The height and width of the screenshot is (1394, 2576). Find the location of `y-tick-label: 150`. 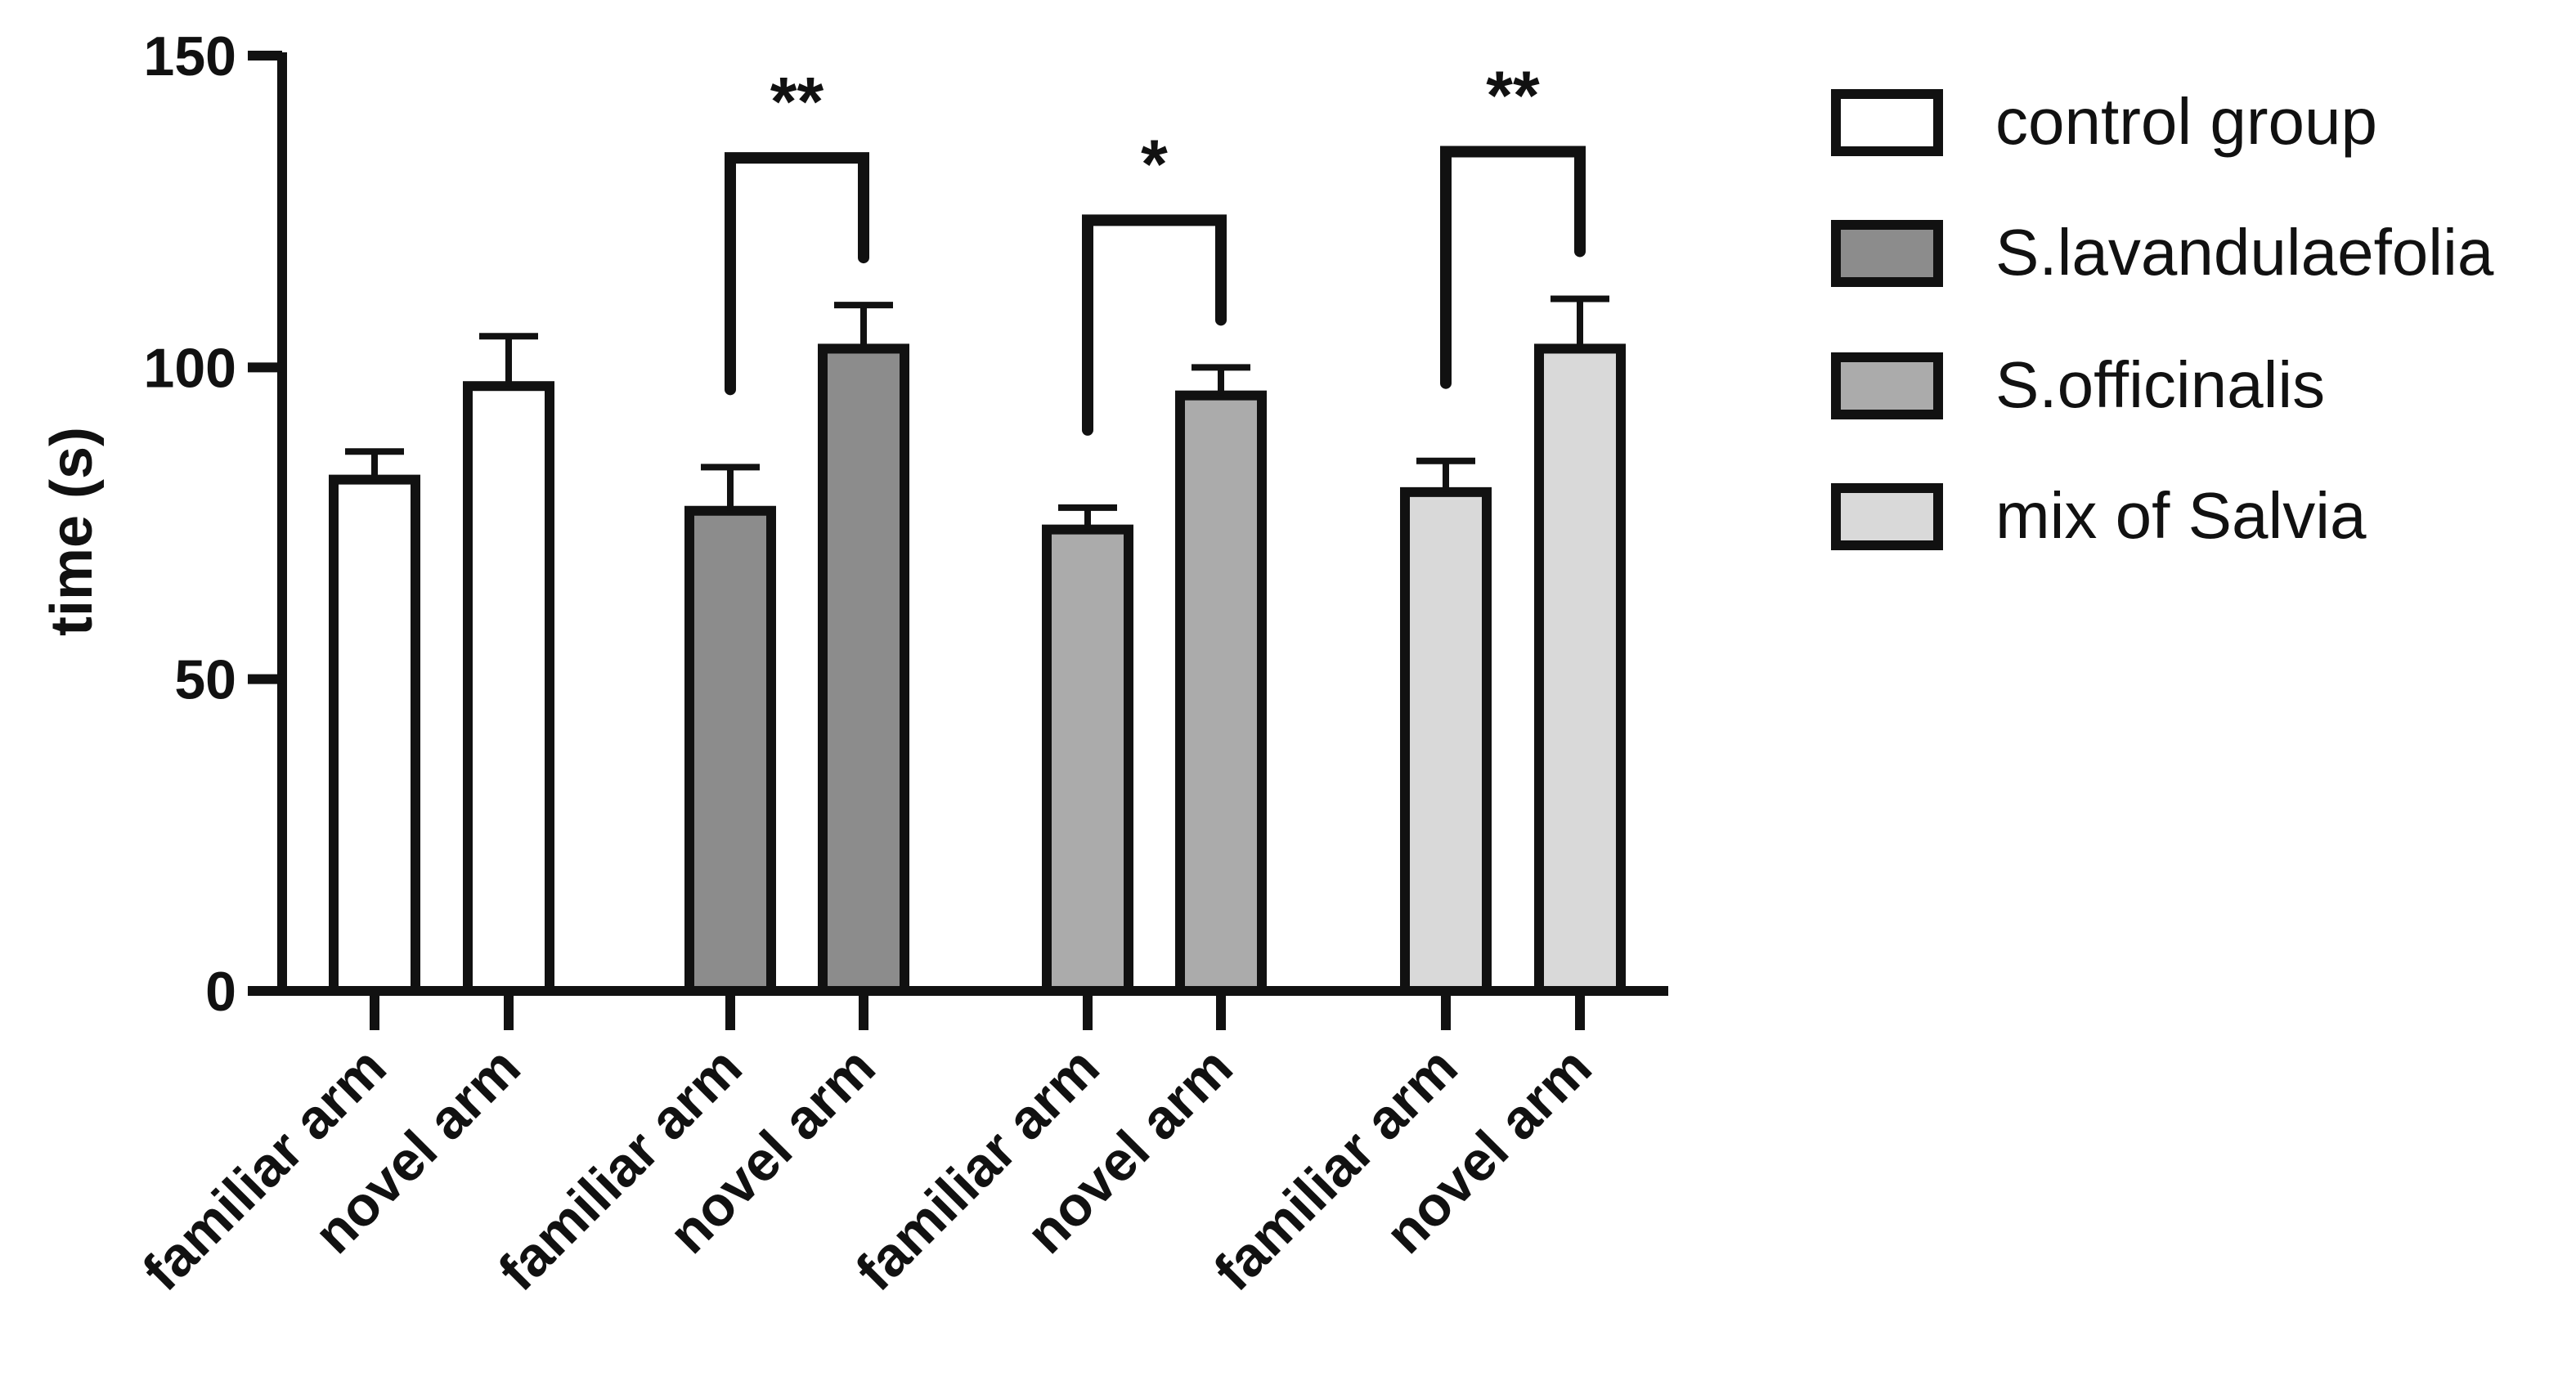

y-tick-label: 150 is located at coordinates (190, 56).